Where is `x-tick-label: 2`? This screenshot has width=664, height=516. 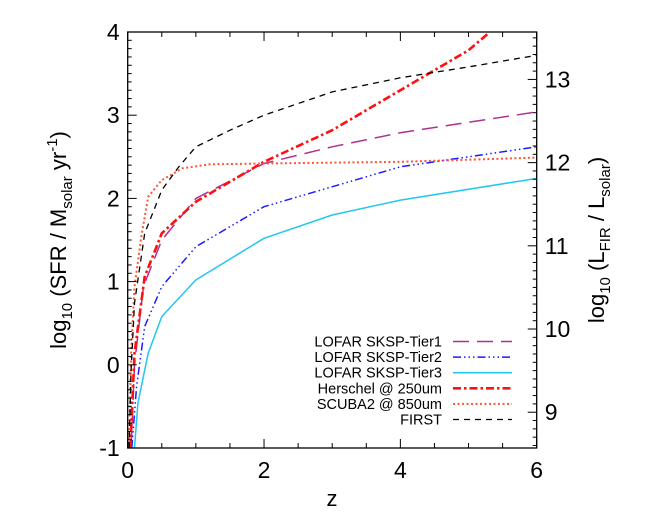
x-tick-label: 2 is located at coordinates (264, 470).